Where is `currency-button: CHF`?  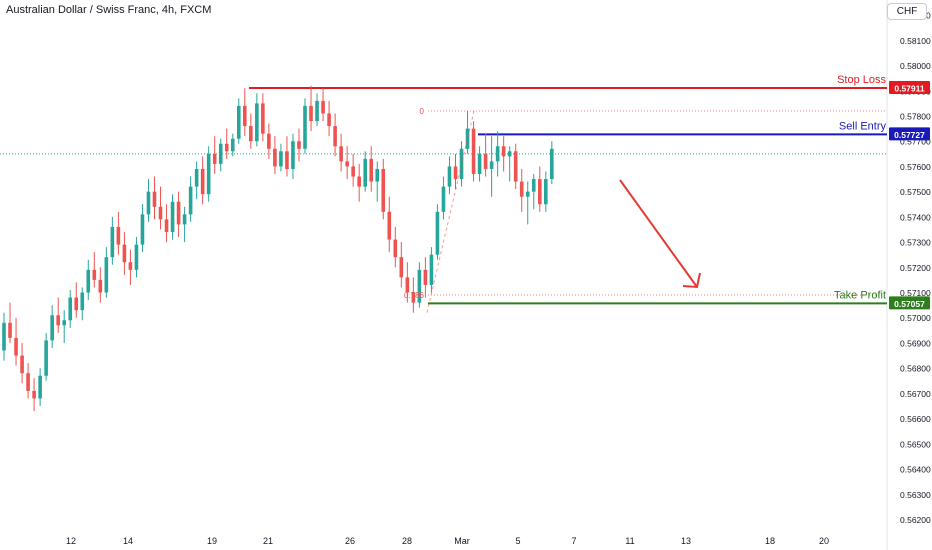 currency-button: CHF is located at coordinates (907, 11).